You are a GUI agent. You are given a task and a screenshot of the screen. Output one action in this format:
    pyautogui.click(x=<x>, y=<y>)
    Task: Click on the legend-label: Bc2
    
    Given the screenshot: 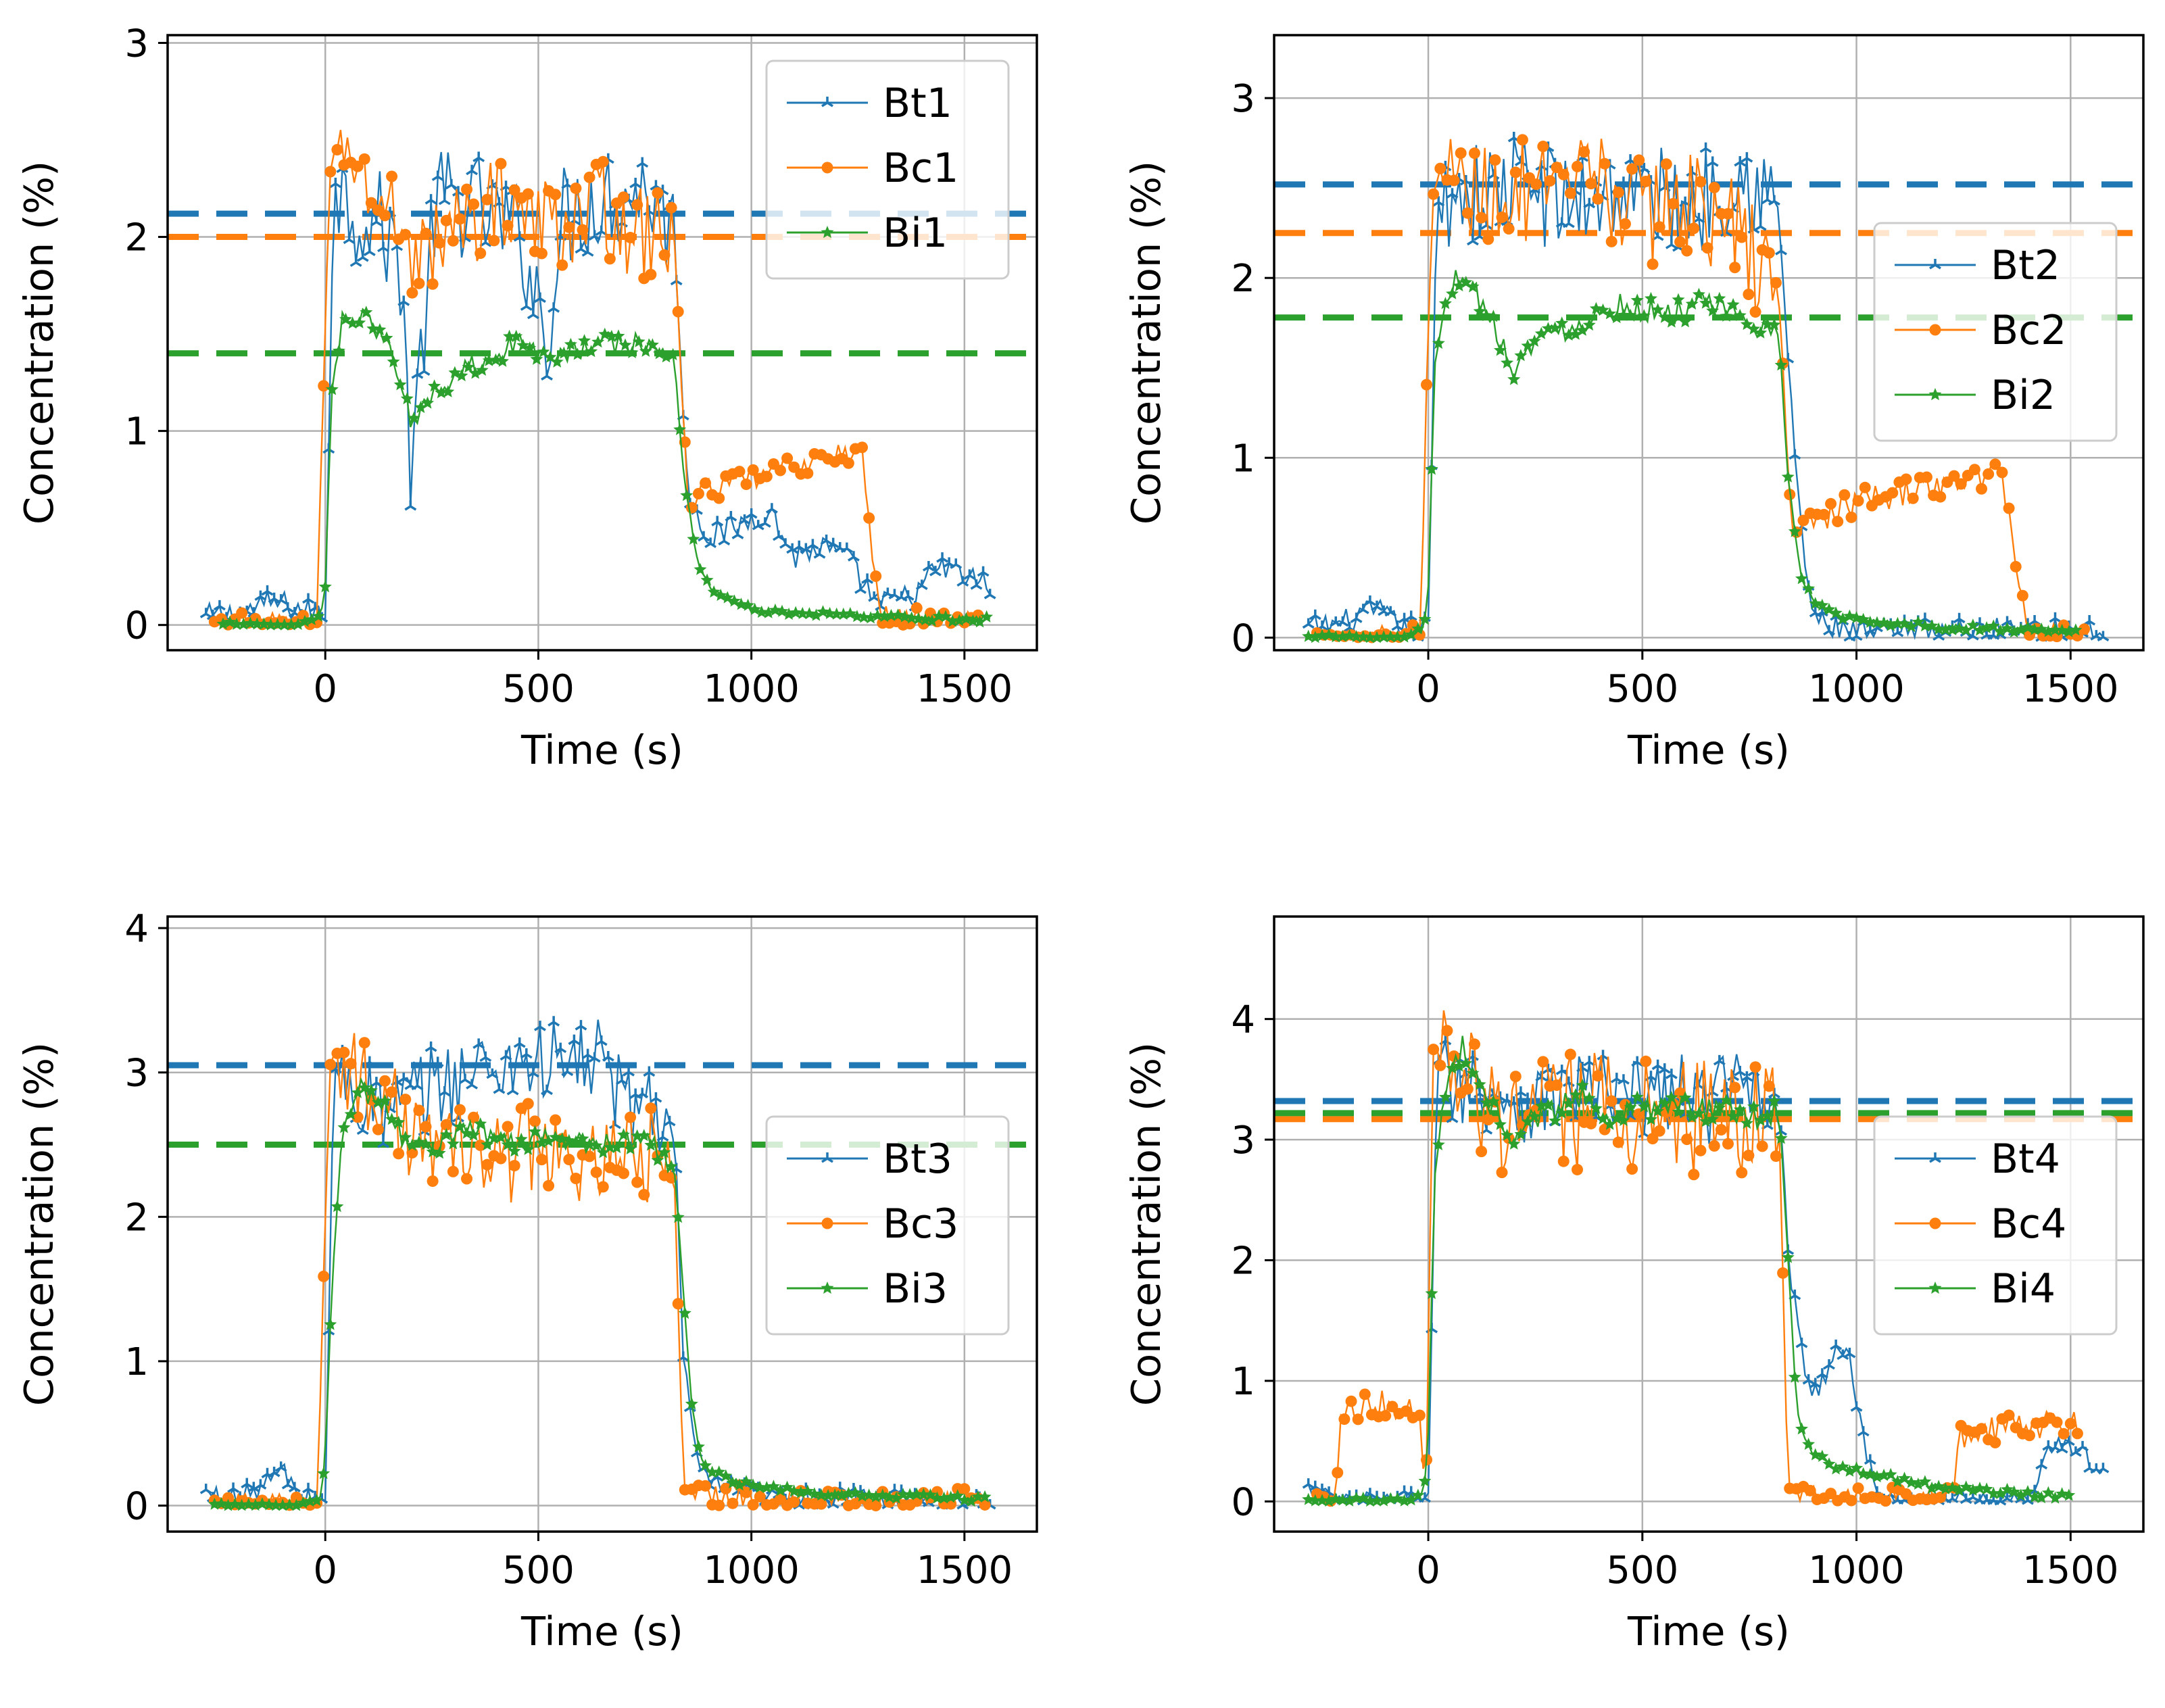 What is the action you would take?
    pyautogui.click(x=2028, y=330)
    